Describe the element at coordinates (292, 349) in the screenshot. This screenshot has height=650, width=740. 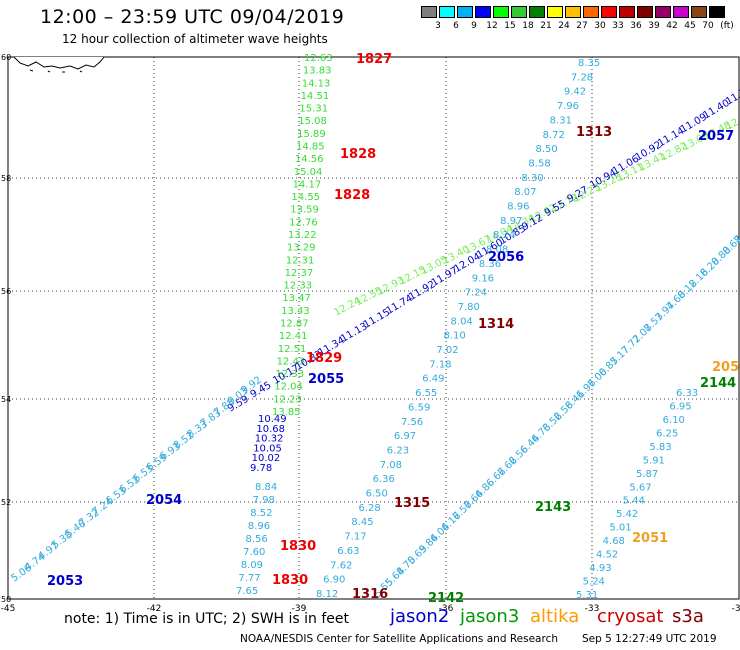
I see `swh-value: 12.51` at that location.